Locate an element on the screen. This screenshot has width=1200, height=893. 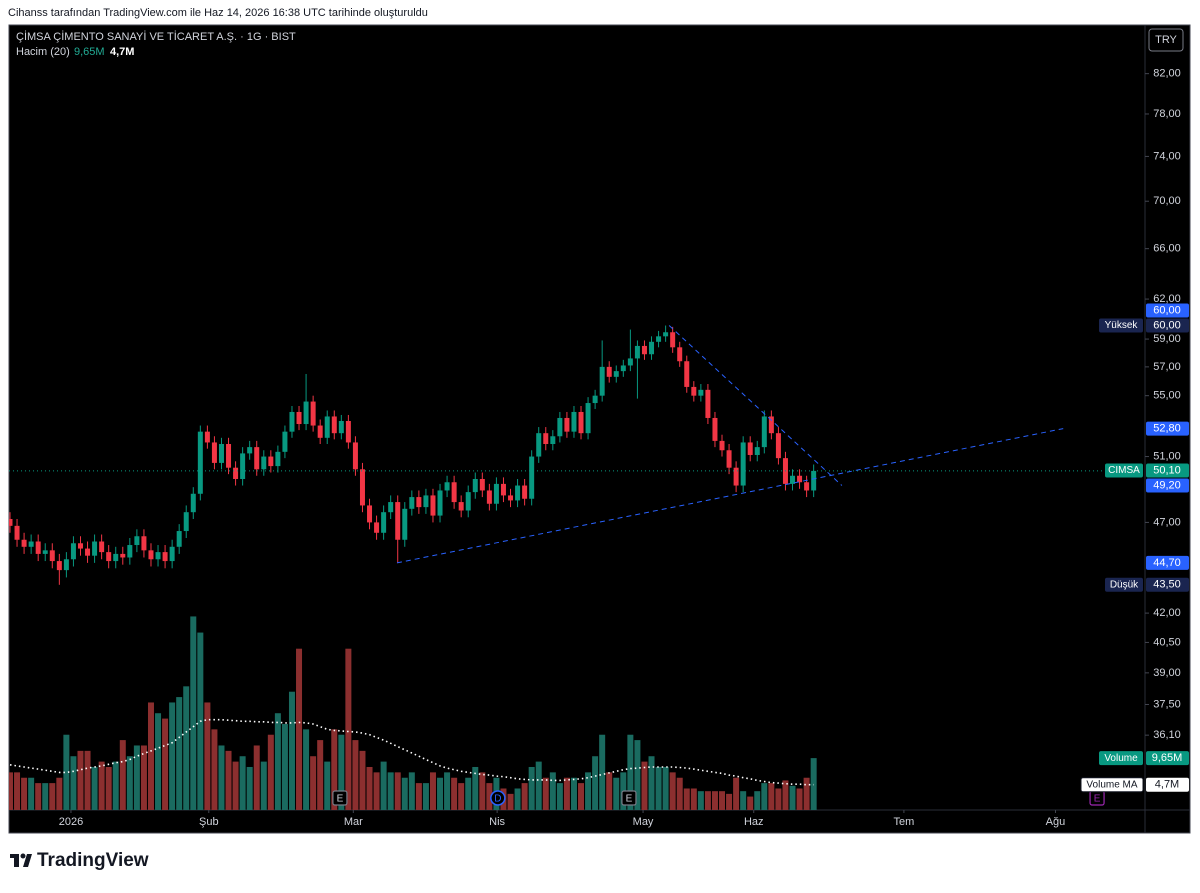
badge-value: 50,10 is located at coordinates (1167, 470).